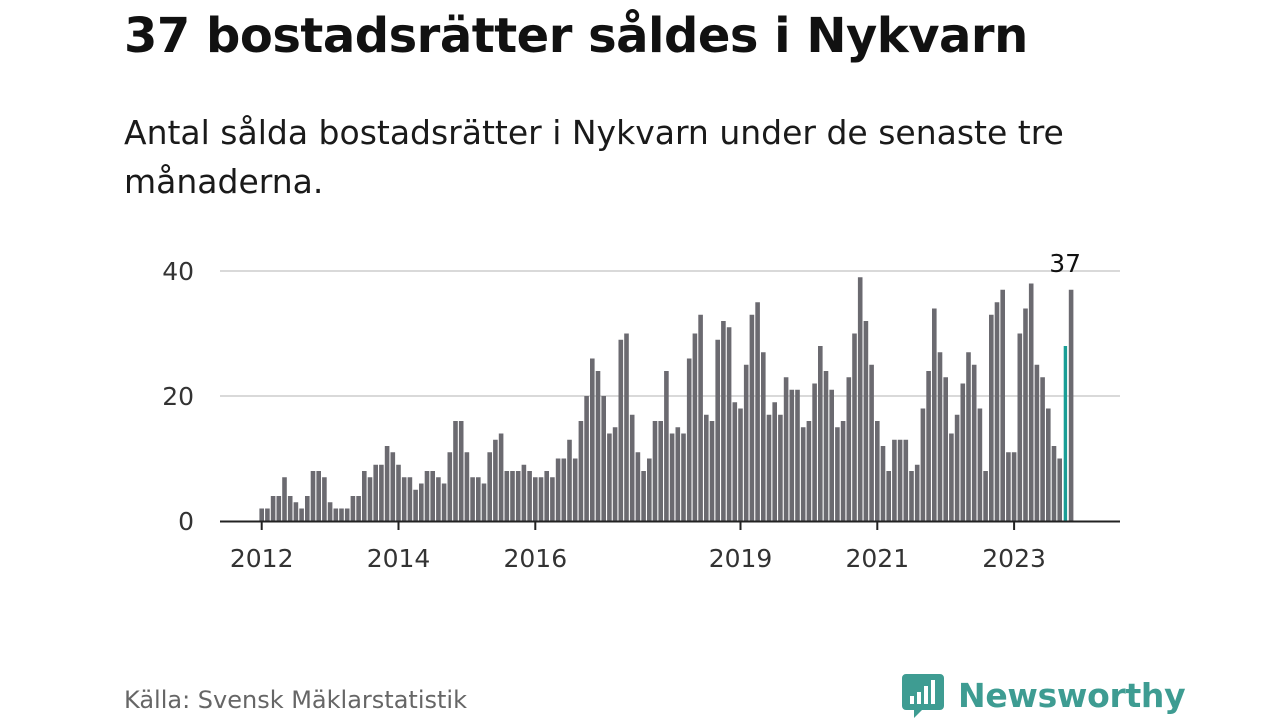 The image size is (1280, 720). What do you see at coordinates (178, 271) in the screenshot?
I see `y-tick-label: 40` at bounding box center [178, 271].